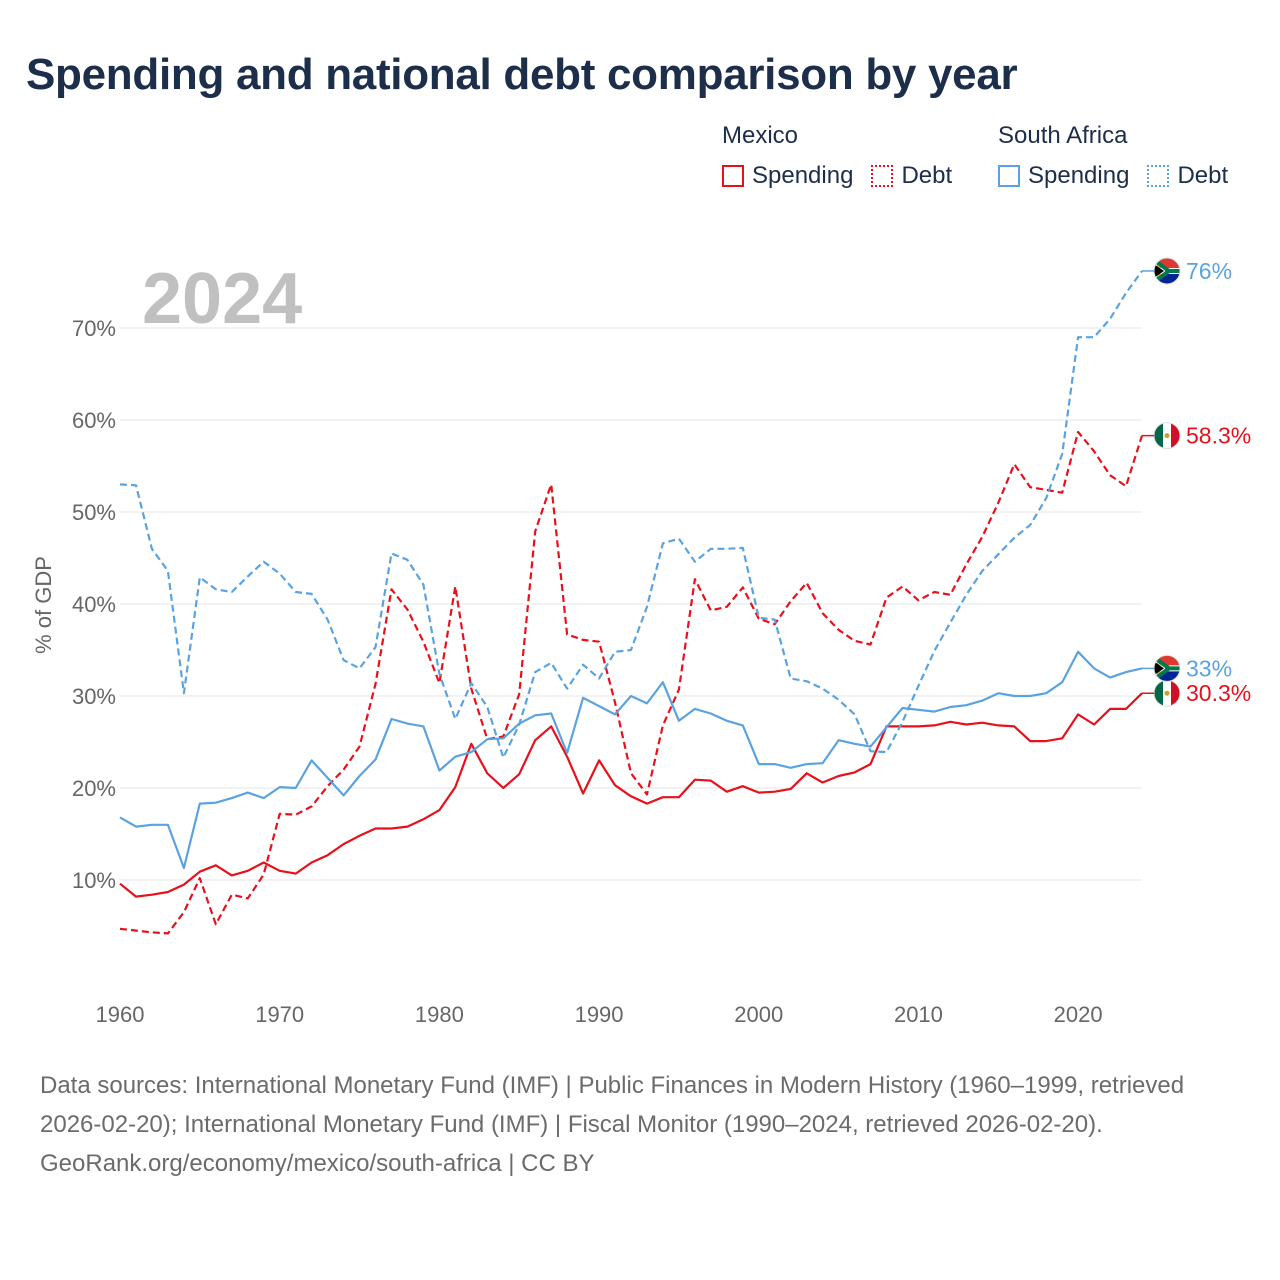 This screenshot has height=1280, width=1280. I want to click on legend-mexico-title: Mexico, so click(760, 135).